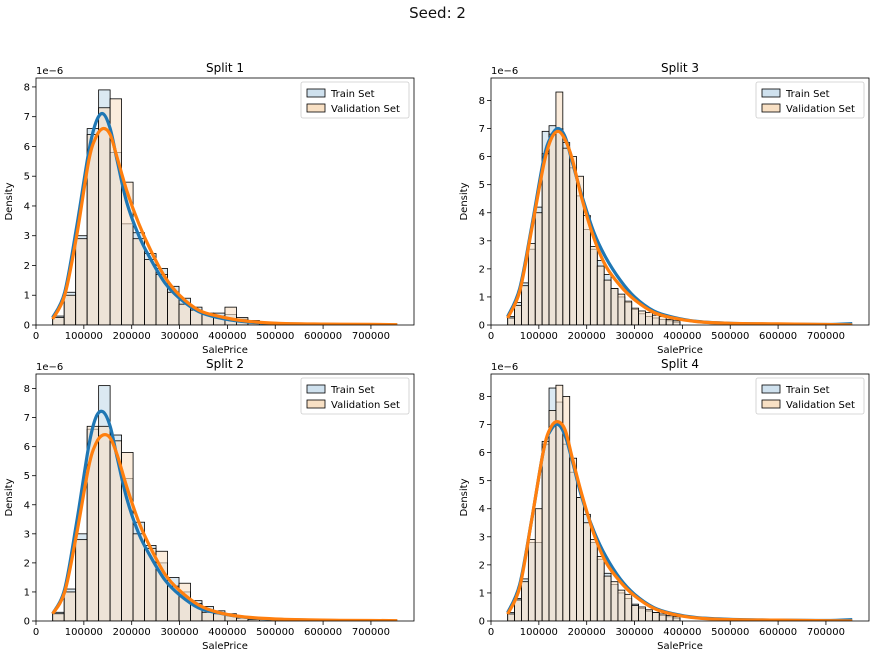  I want to click on y-tick-label: 0, so click(482, 326).